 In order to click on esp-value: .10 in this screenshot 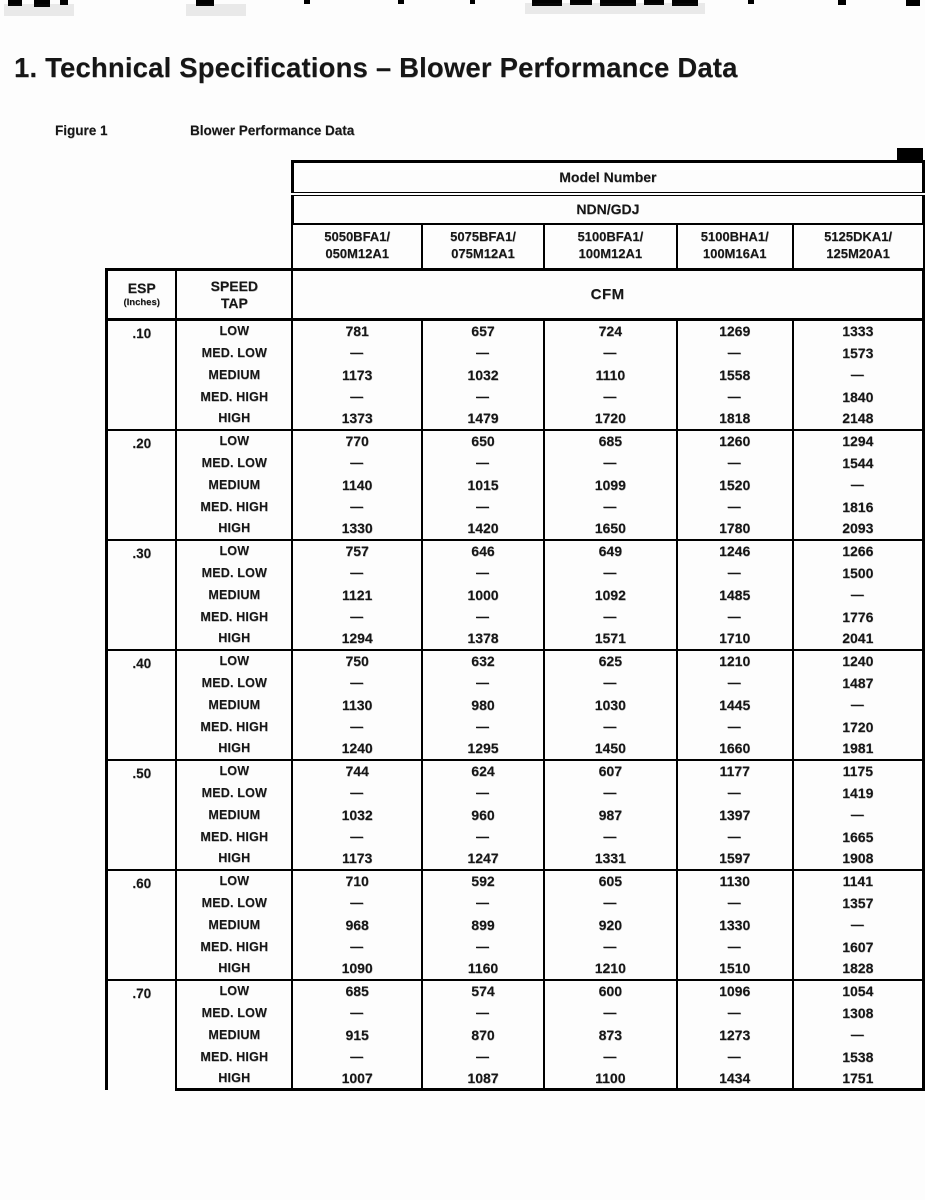, I will do `click(141, 374)`.